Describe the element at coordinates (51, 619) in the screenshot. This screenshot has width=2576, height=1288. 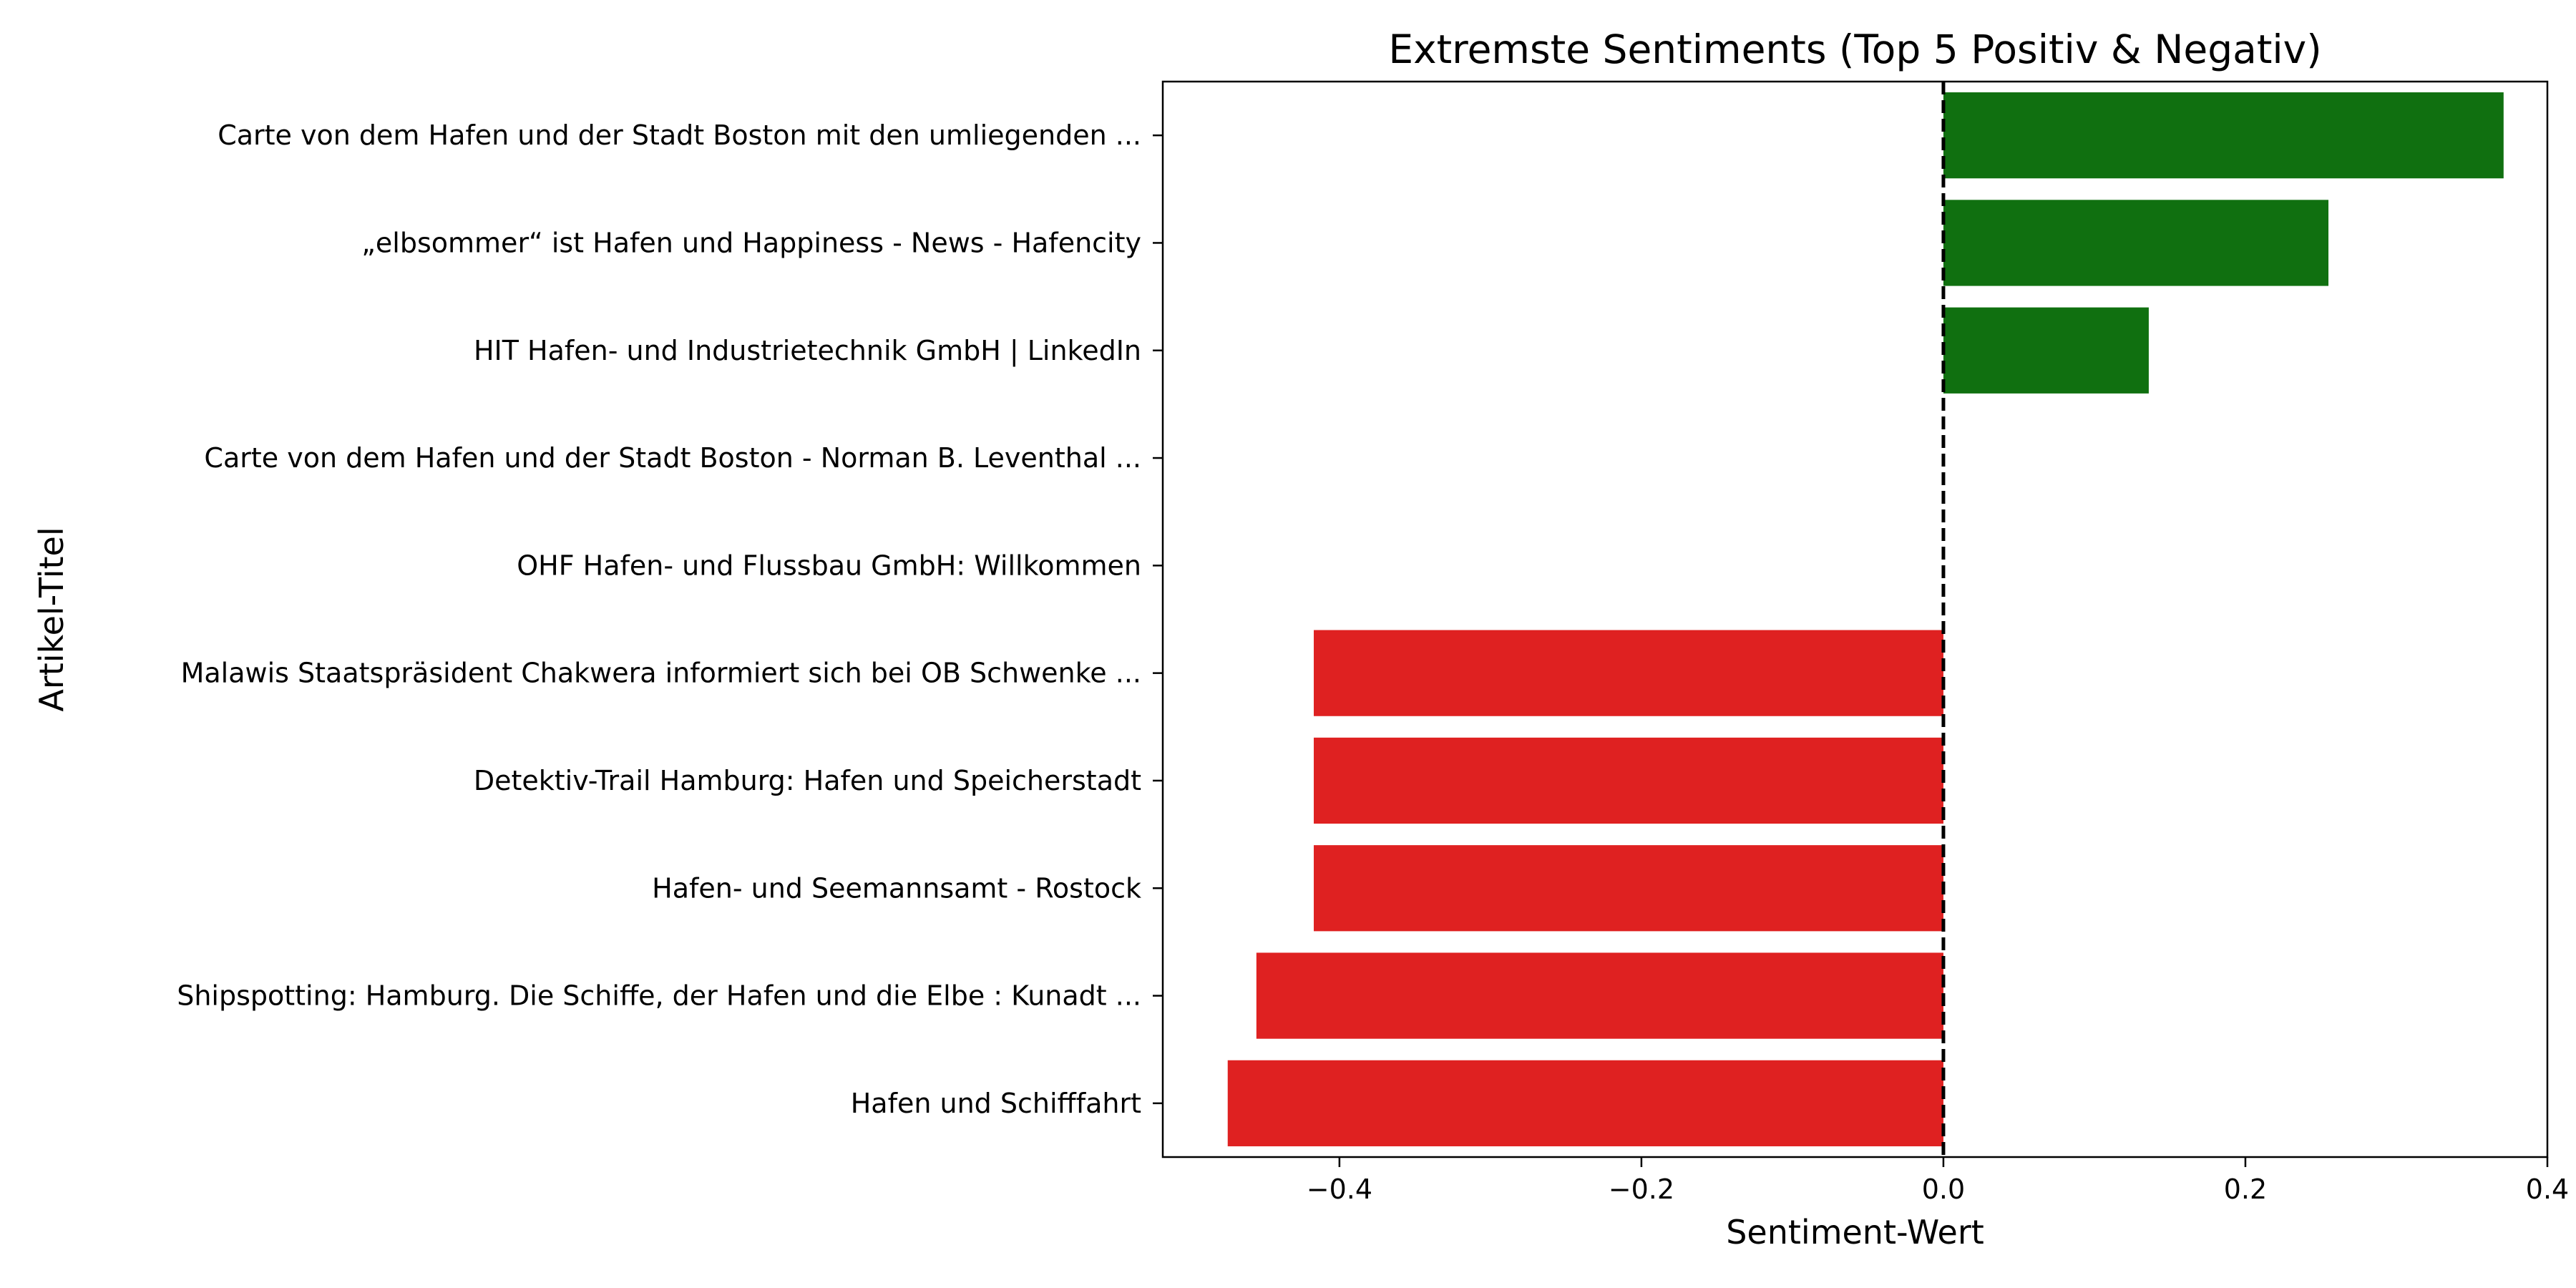
I see `y-axis-title: Artikel-Titel` at that location.